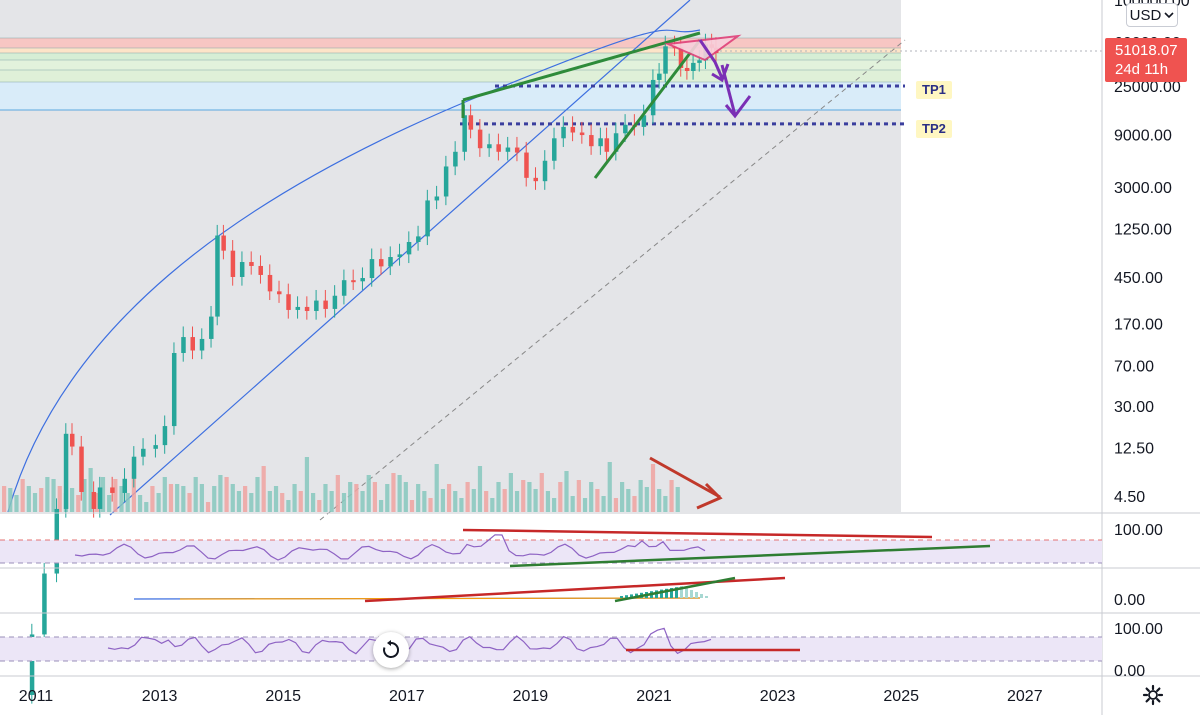  Describe the element at coordinates (1146, 60) in the screenshot. I see `last-price-tag: 51018.07 24d 11h` at that location.